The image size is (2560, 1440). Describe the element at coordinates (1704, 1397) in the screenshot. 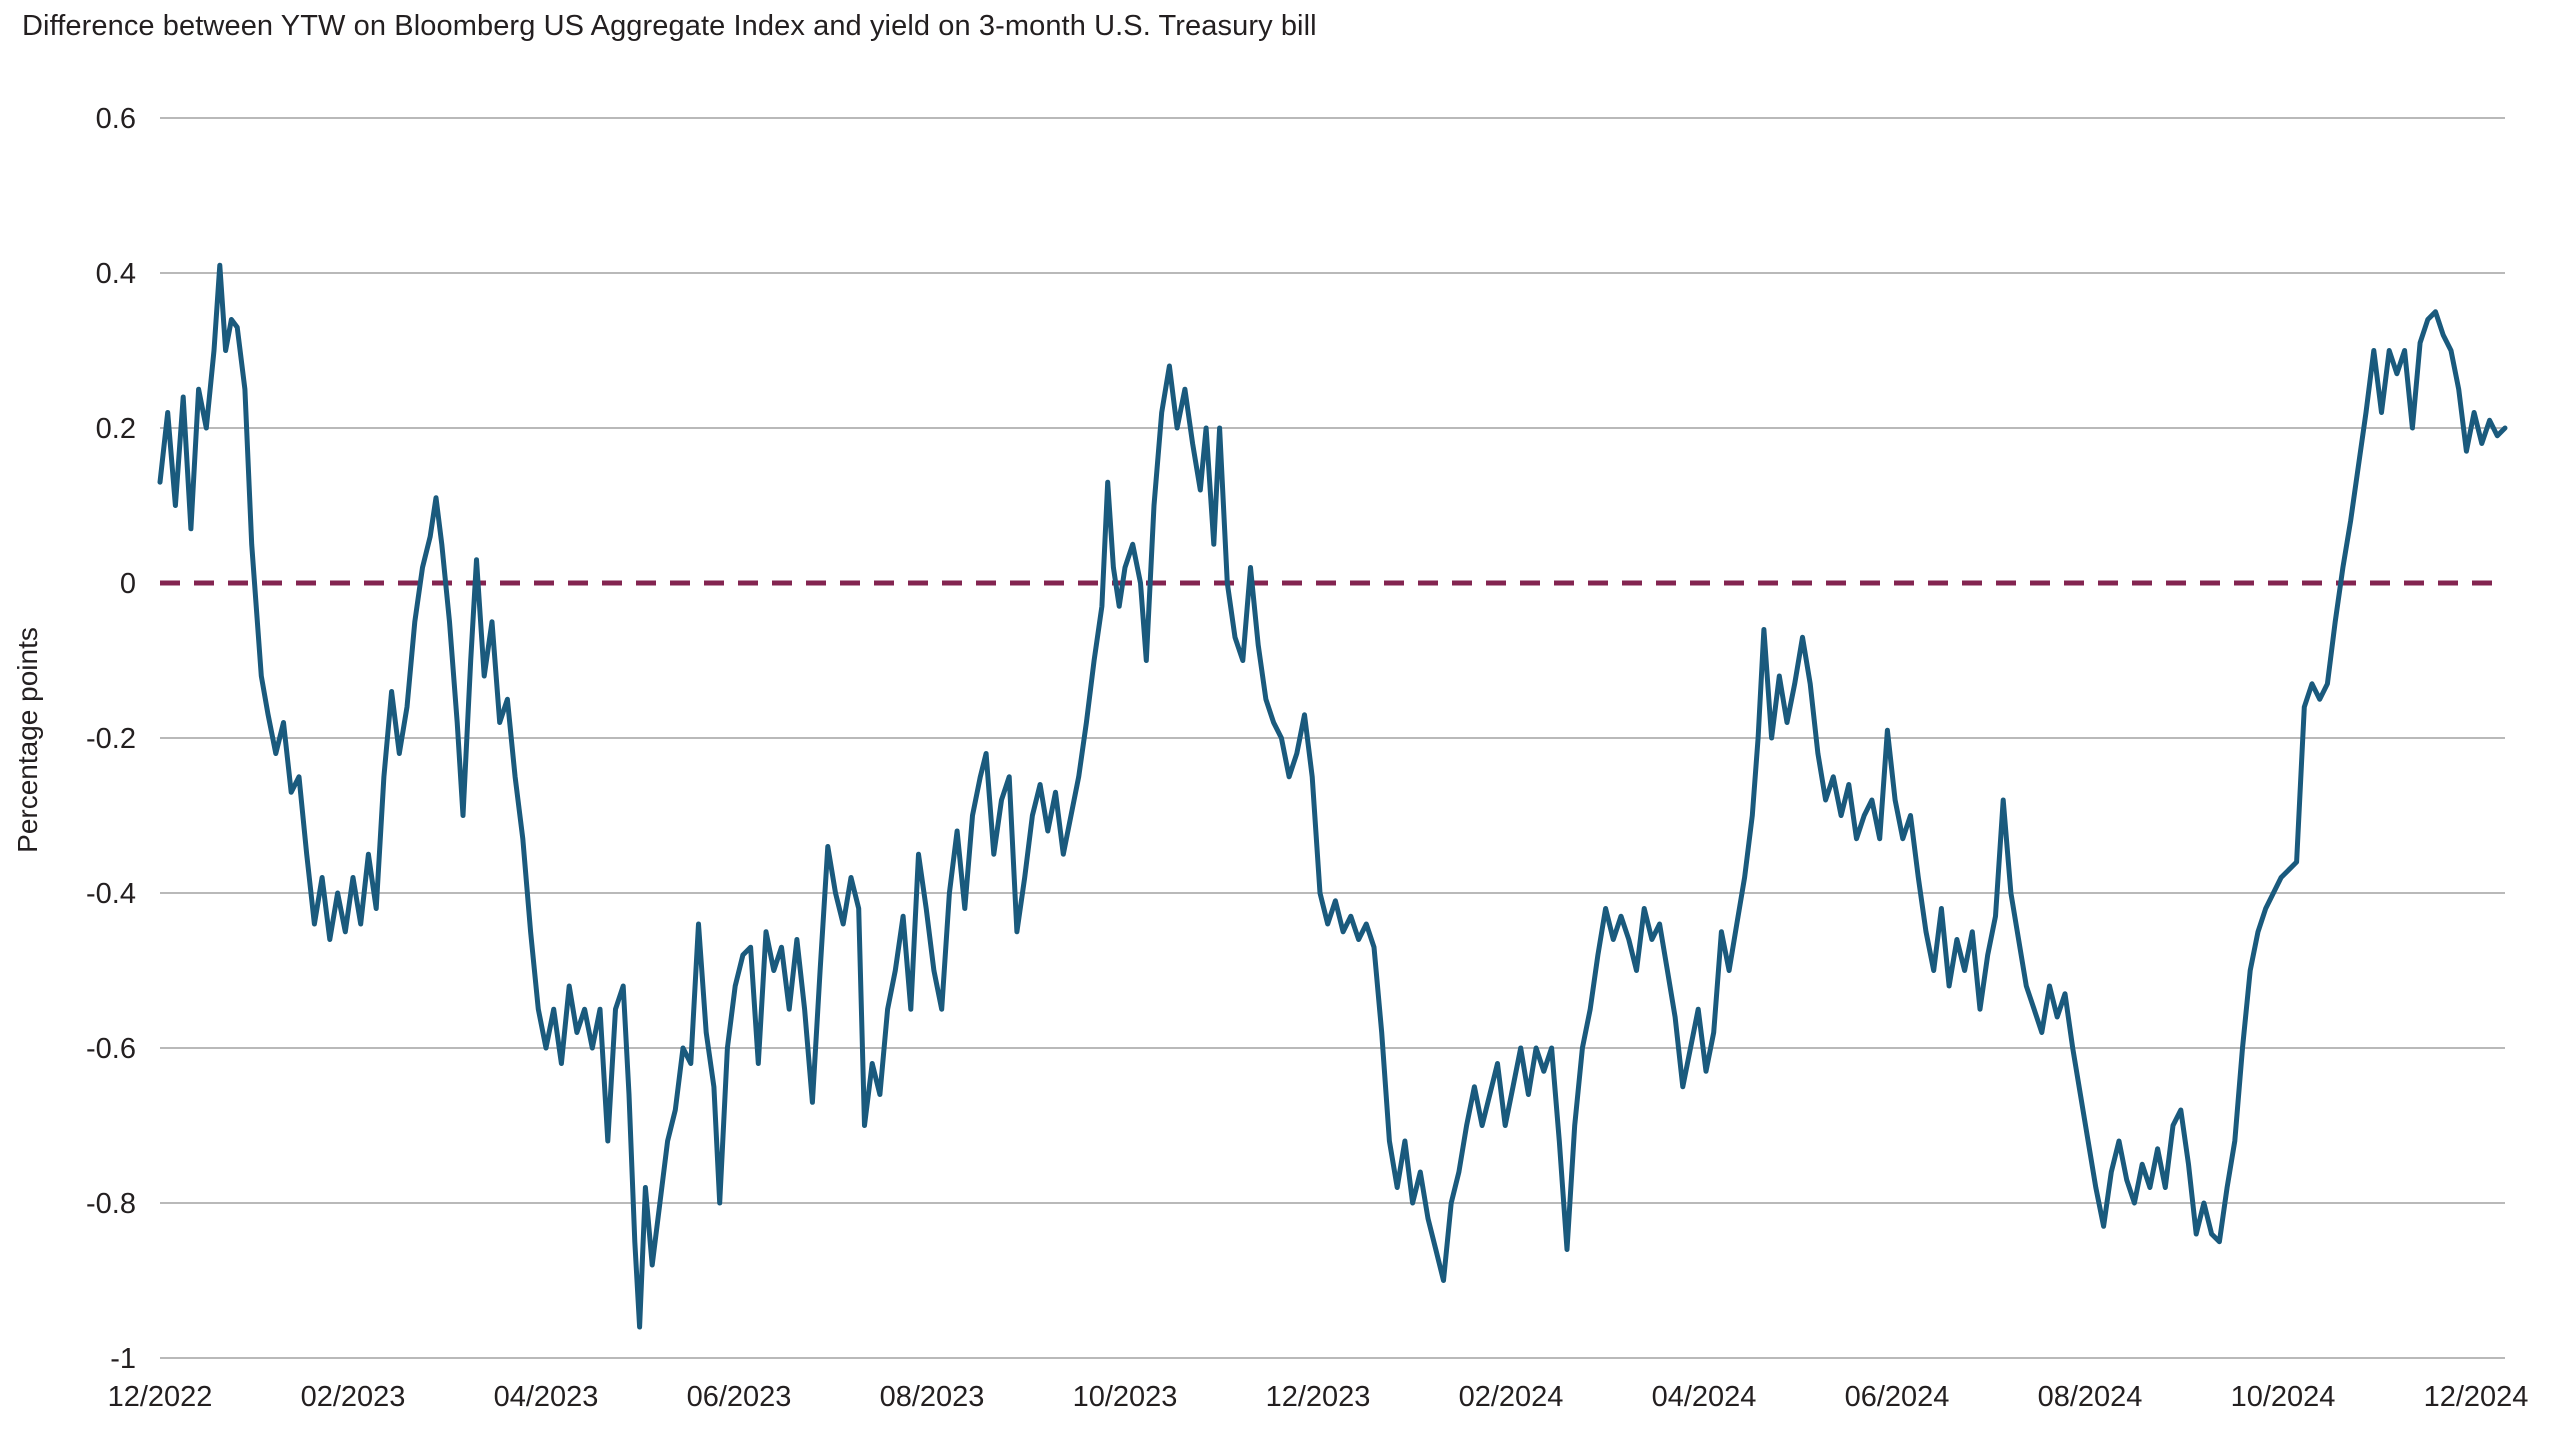

I see `x-tick-label: 04/2024` at that location.